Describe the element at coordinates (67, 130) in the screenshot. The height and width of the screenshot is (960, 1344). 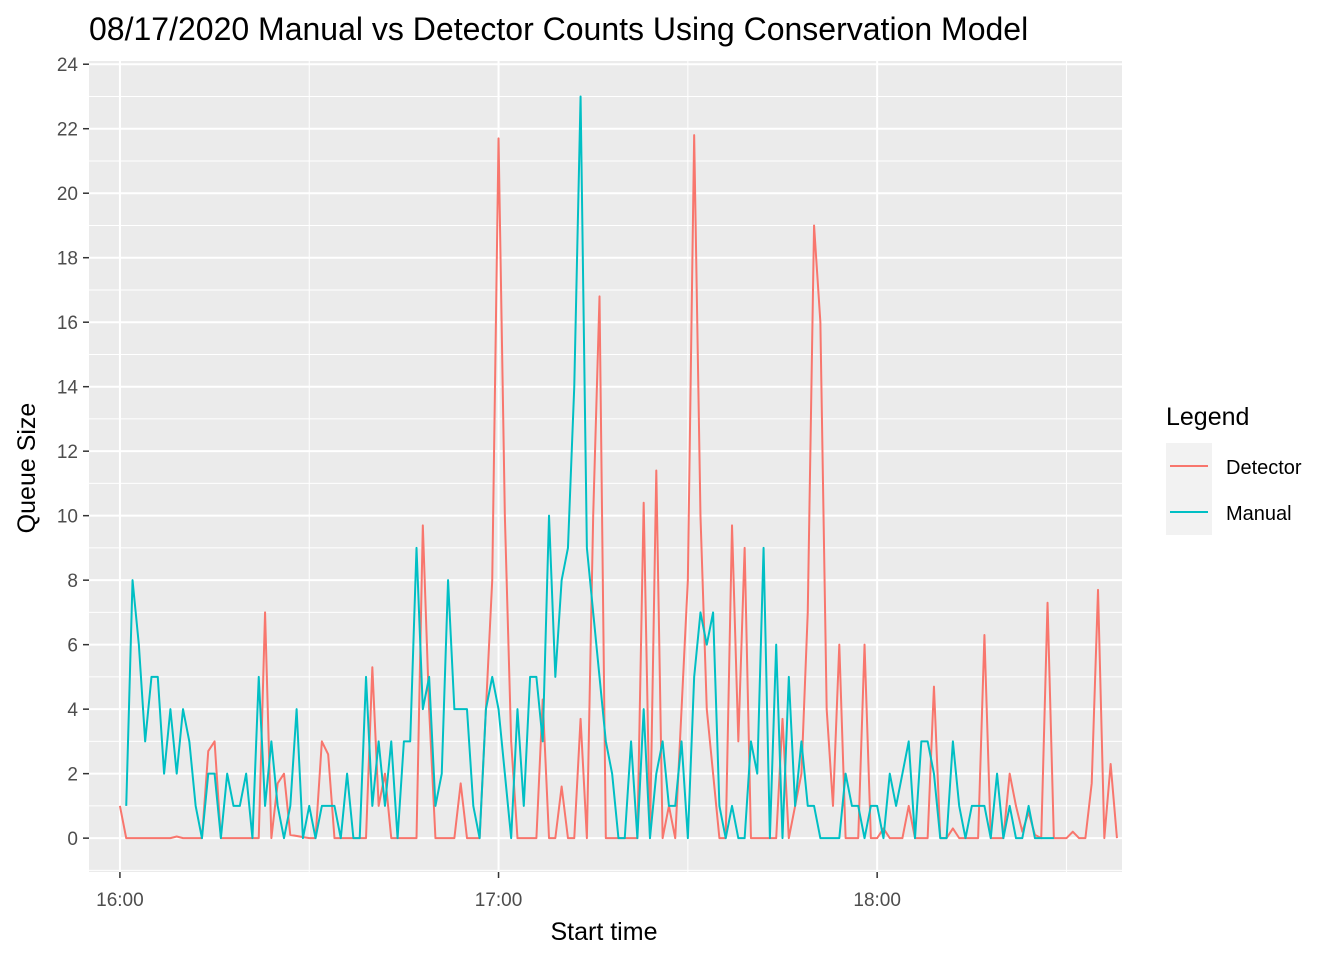
I see `y-tick-label: 22` at that location.